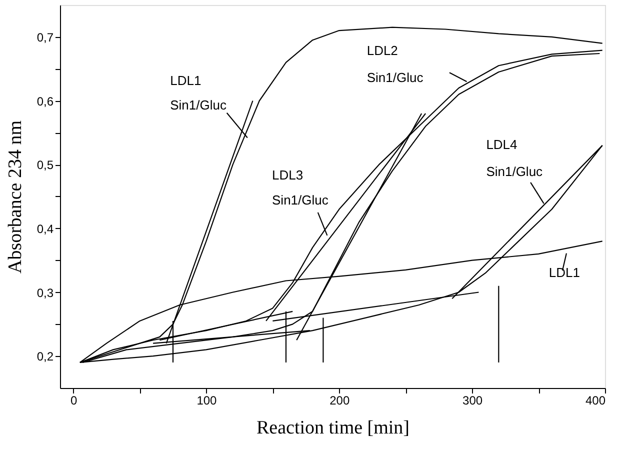 The height and width of the screenshot is (457, 634). Describe the element at coordinates (45, 37) in the screenshot. I see `y-tick-label: 0,7` at that location.